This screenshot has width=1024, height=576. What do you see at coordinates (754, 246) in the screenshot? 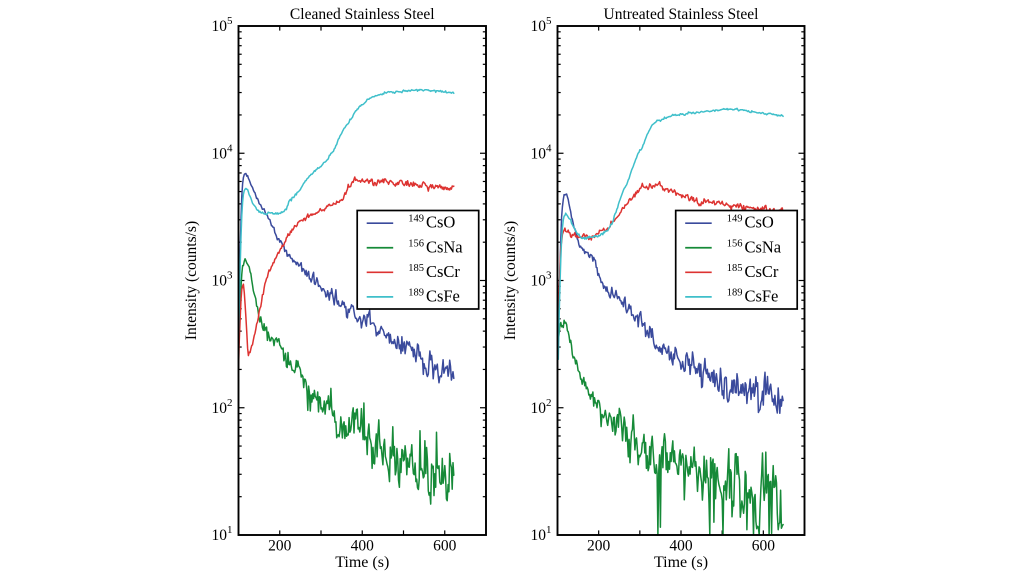
I see `legend-label-CsNa-right: 156 CsNa` at bounding box center [754, 246].